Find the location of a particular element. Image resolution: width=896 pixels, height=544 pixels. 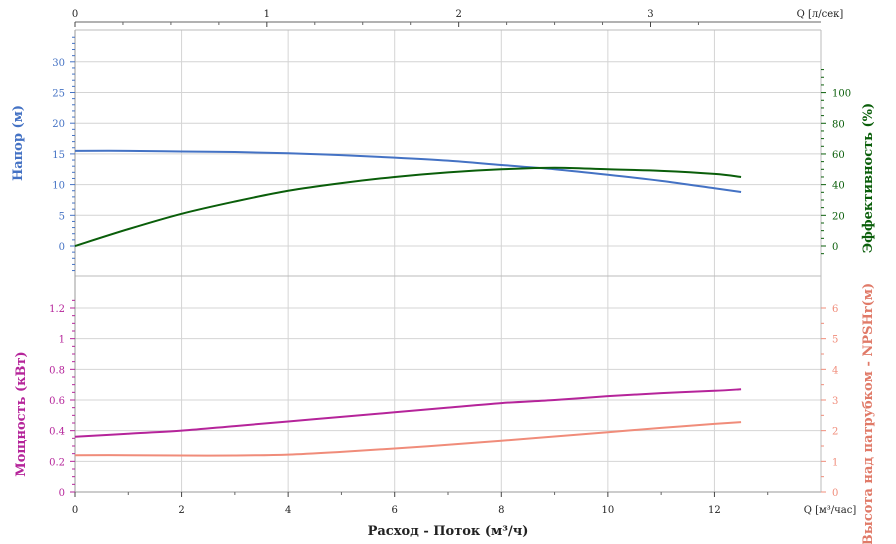

x-axis-tick-label: 8 is located at coordinates (501, 510).